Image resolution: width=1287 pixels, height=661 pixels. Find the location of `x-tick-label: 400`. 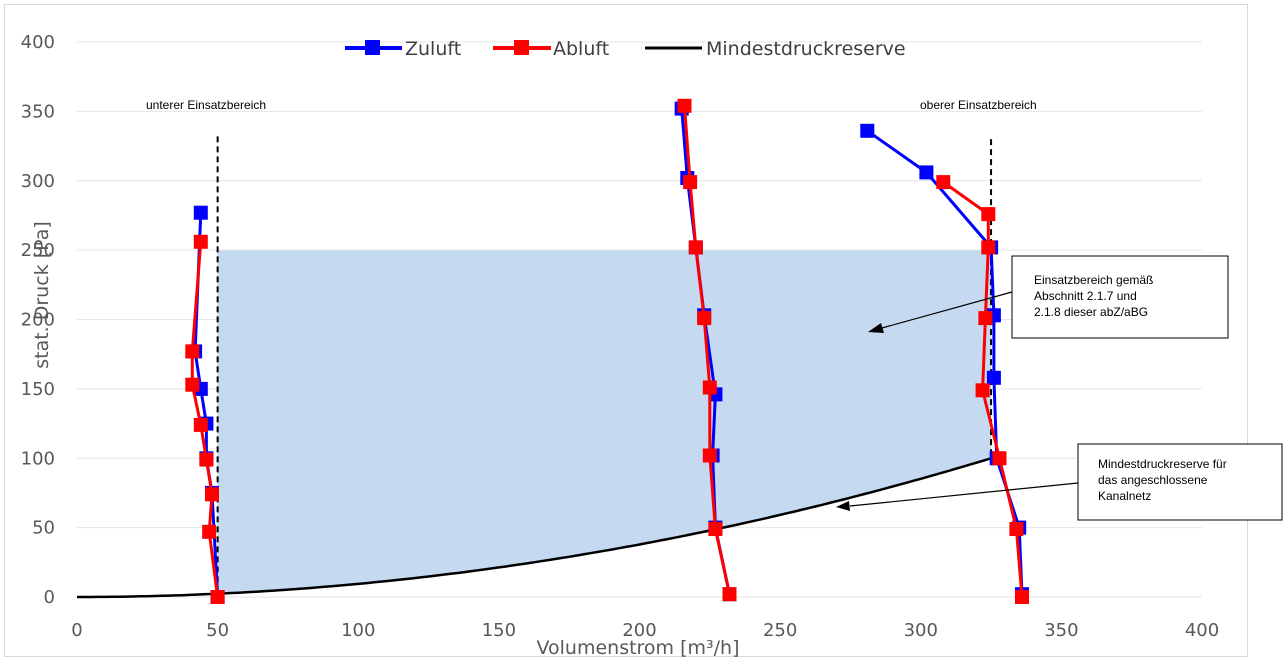

x-tick-label: 400 is located at coordinates (1202, 630).